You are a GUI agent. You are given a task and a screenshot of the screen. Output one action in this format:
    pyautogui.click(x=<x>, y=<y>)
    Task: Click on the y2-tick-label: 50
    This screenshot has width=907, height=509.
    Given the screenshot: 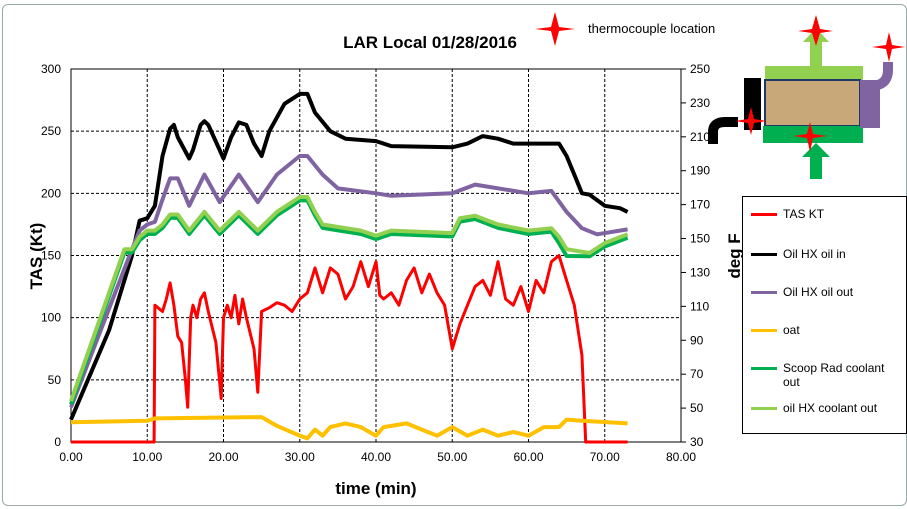 What is the action you would take?
    pyautogui.click(x=697, y=408)
    